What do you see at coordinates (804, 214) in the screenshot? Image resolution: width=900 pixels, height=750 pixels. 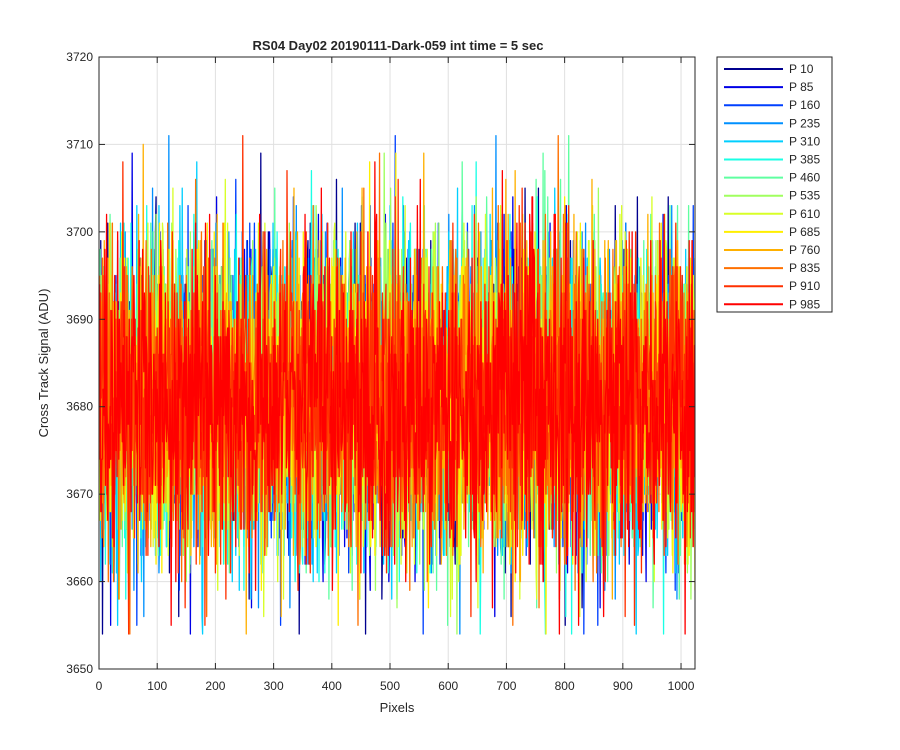 I see `legend-label: P 610` at bounding box center [804, 214].